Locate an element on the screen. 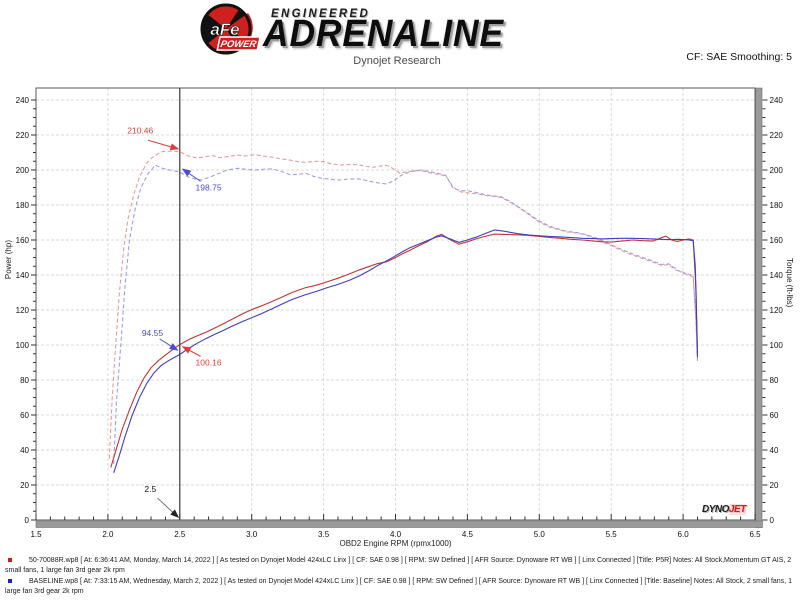  afe-power-text: POWER is located at coordinates (238, 44).